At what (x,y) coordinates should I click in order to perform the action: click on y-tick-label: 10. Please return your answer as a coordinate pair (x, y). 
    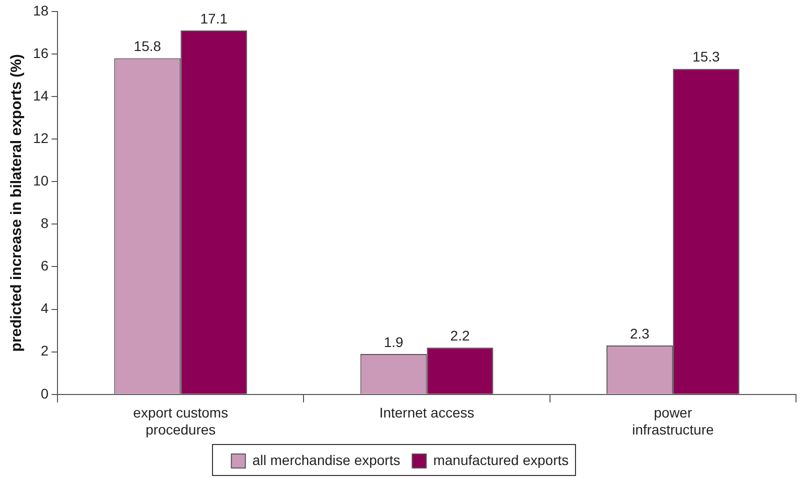
    Looking at the image, I should click on (40, 180).